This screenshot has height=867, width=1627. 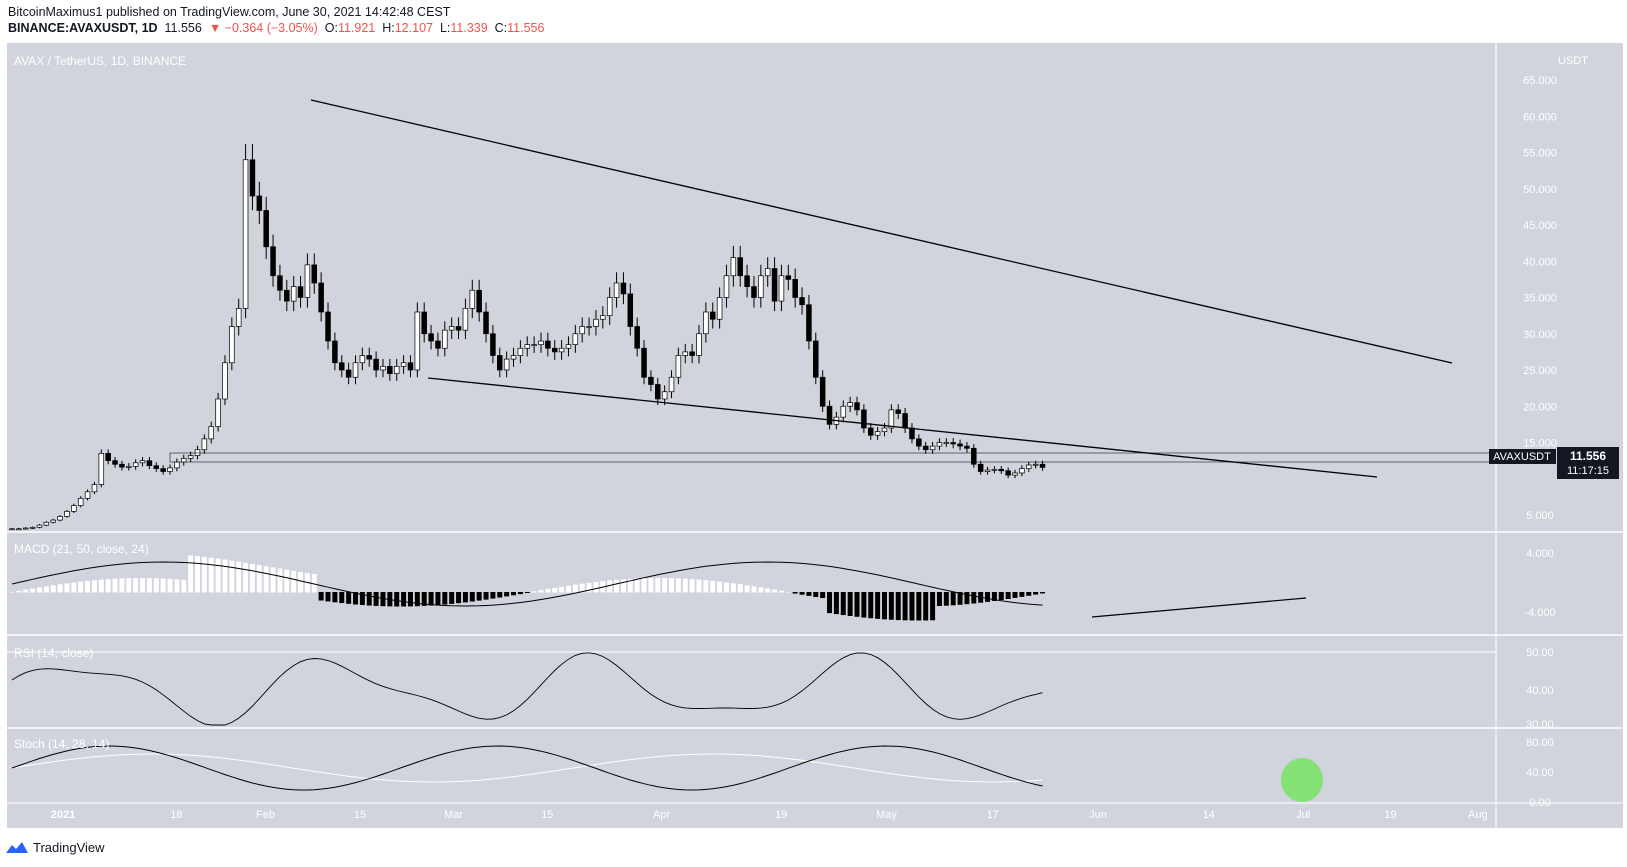 I want to click on symbol-label: BINANCE:AVAXUSDT, 1D, so click(x=83, y=28).